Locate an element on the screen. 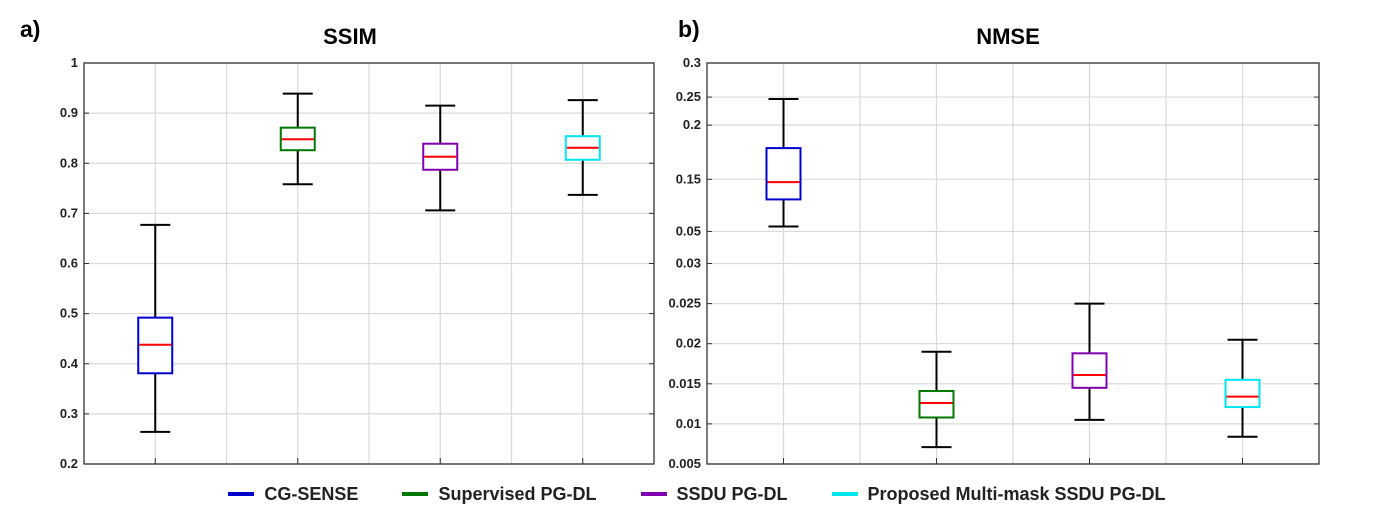 The width and height of the screenshot is (1394, 513). y-tick-label: 0.01 is located at coordinates (688, 423).